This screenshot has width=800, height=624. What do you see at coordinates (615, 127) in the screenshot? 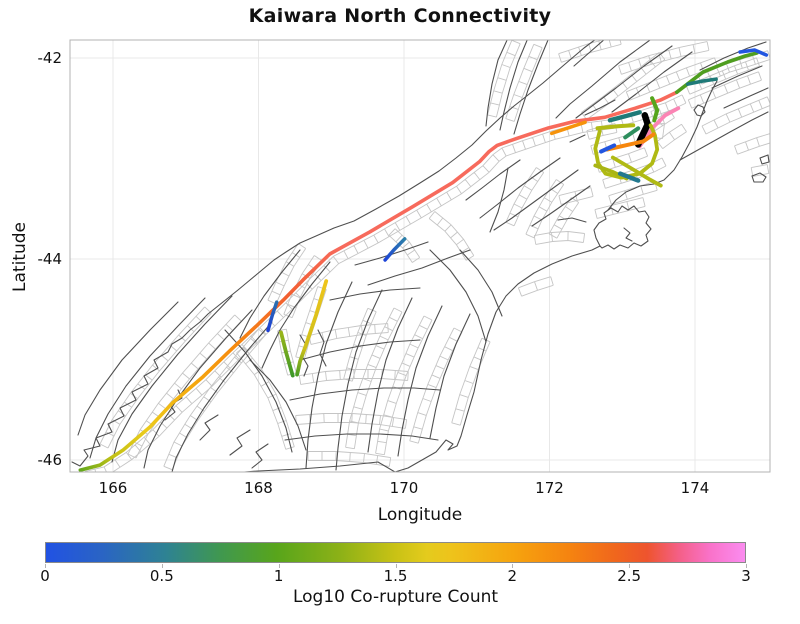
I see `f09-olive-horizontal` at bounding box center [615, 127].